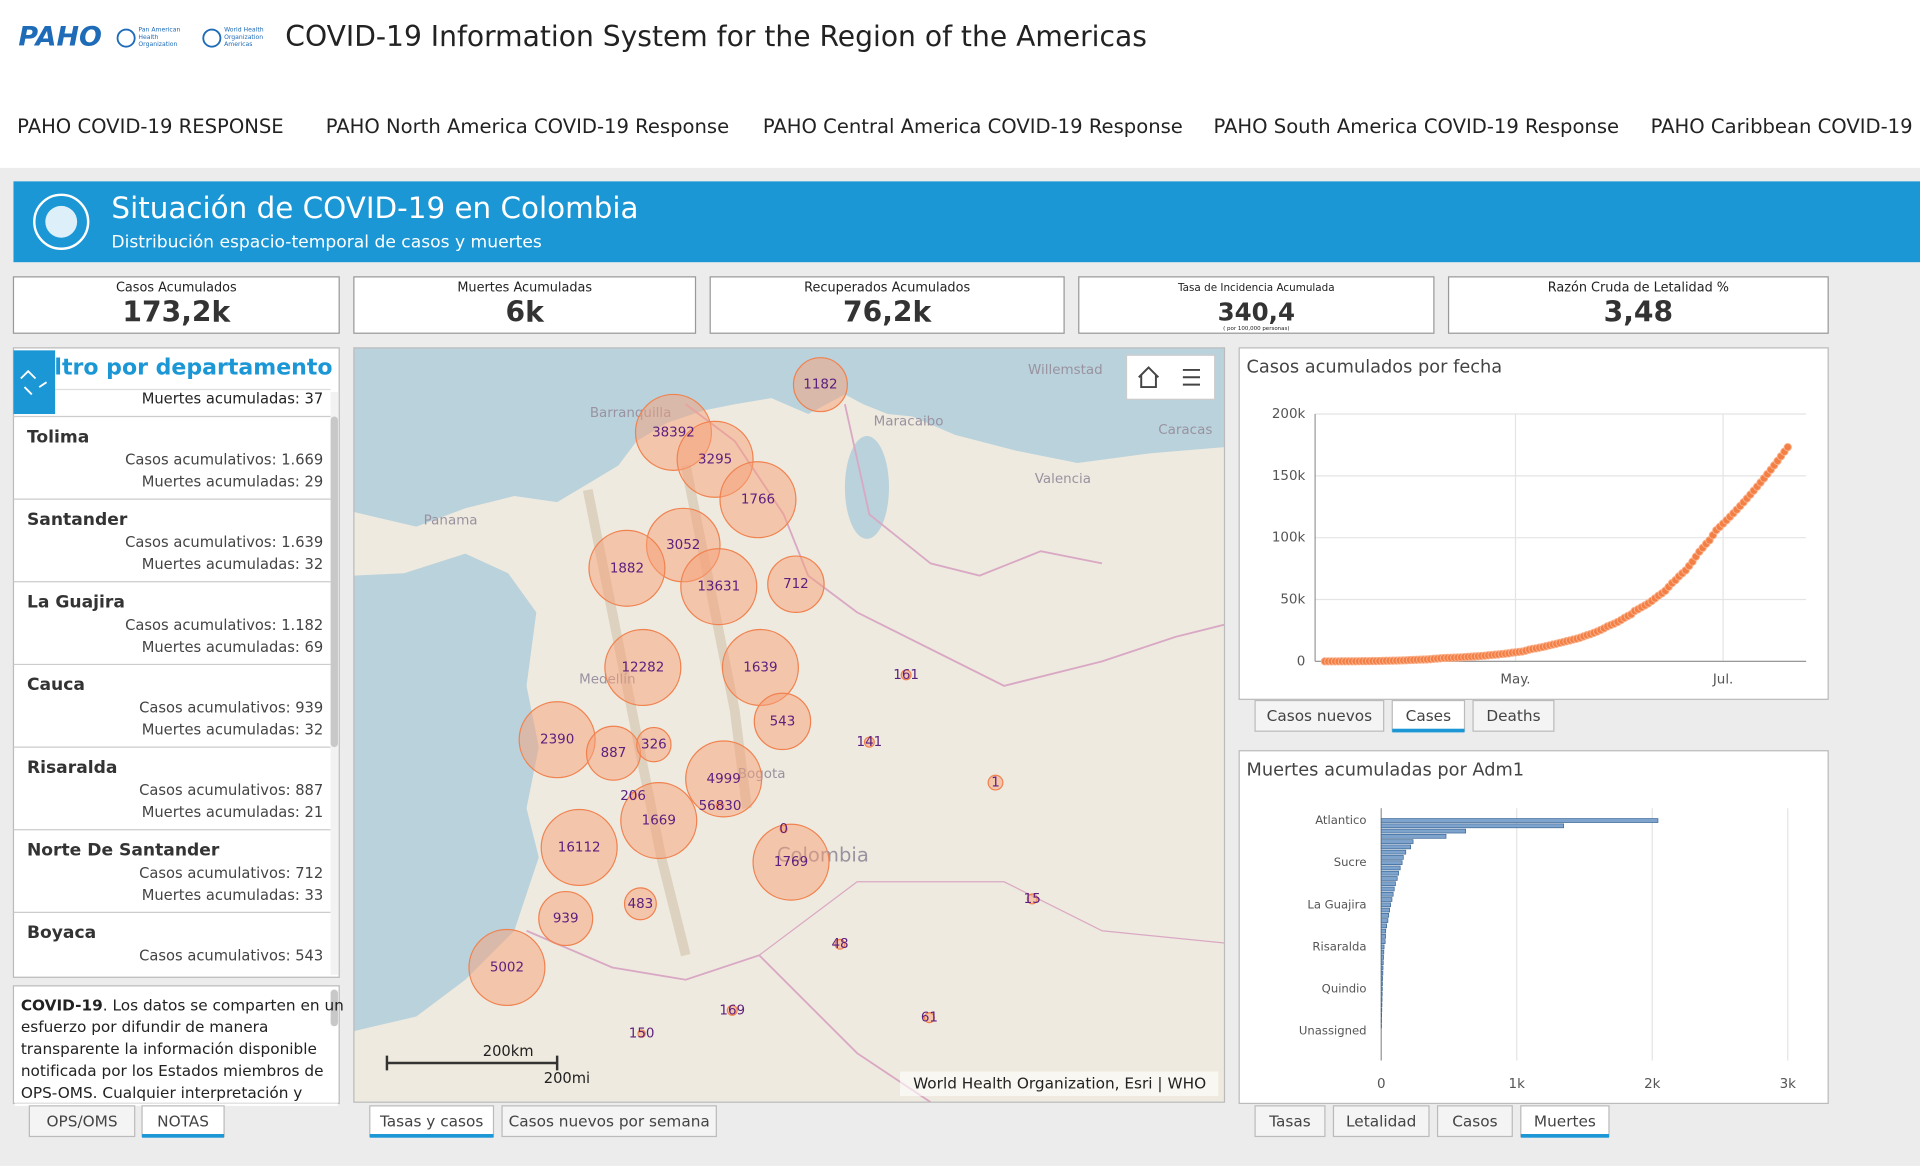 The height and width of the screenshot is (1166, 1920). Describe the element at coordinates (77, 520) in the screenshot. I see `item-name: Santander` at that location.